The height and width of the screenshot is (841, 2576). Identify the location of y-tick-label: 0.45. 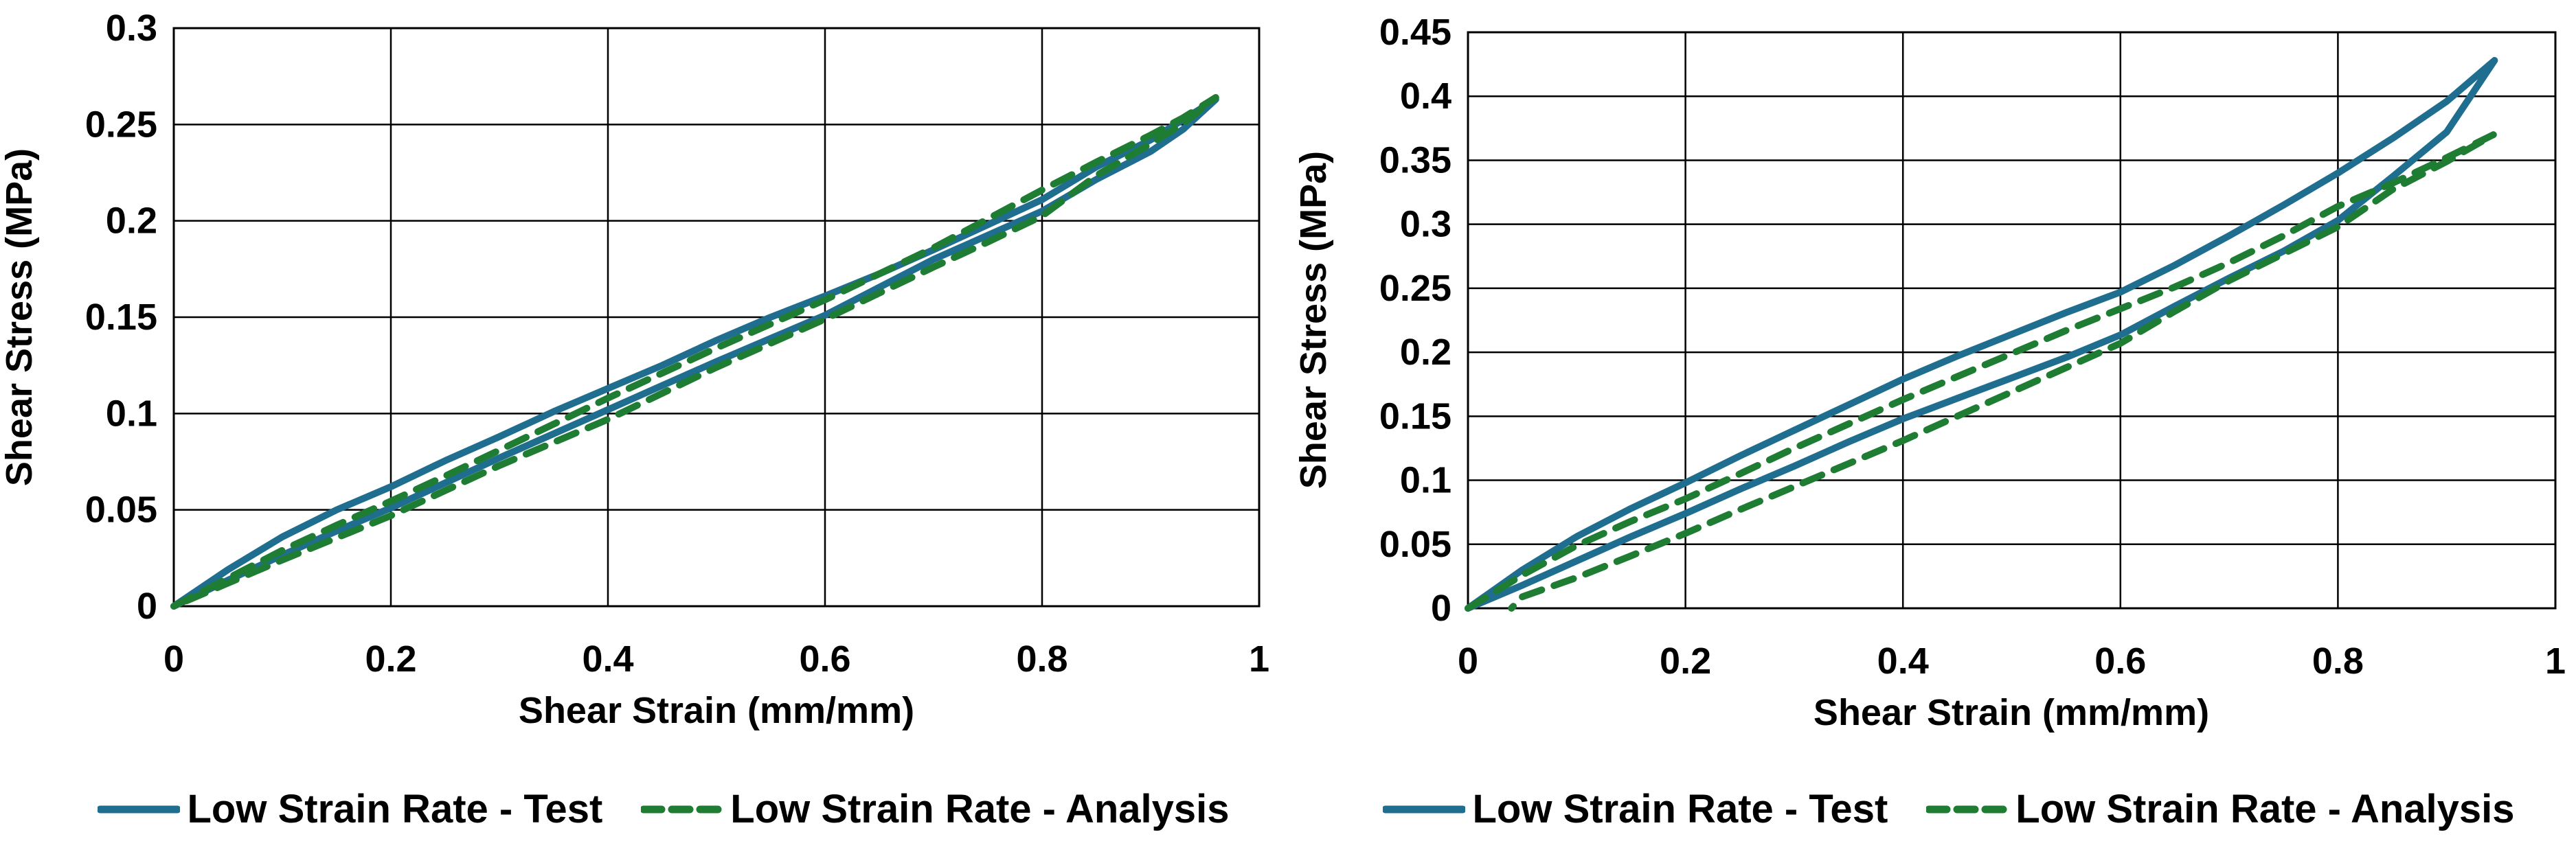
(1415, 32).